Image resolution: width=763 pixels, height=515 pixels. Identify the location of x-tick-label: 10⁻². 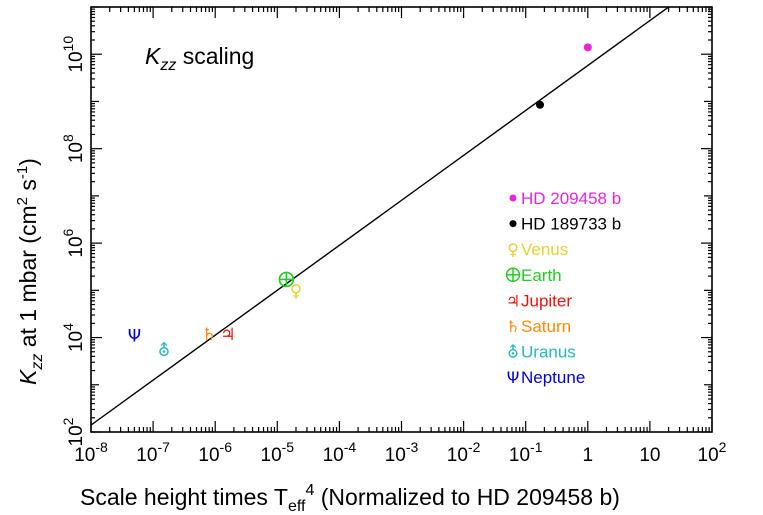
(464, 452).